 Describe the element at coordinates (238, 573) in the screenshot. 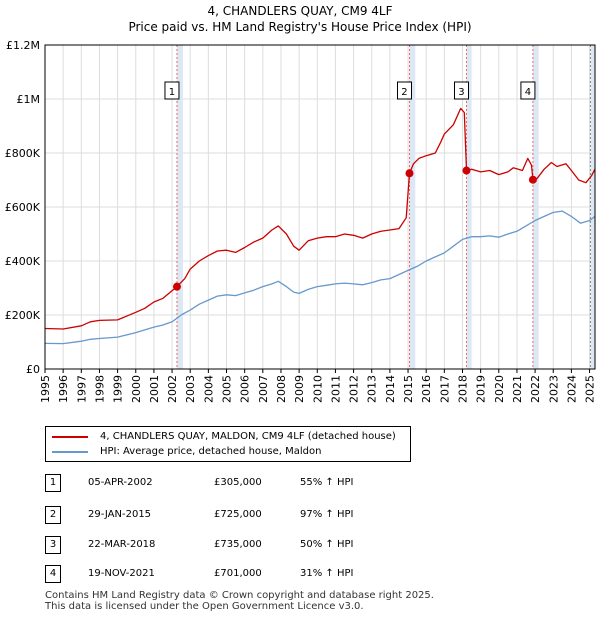

I see `sale-price: £701,000` at that location.